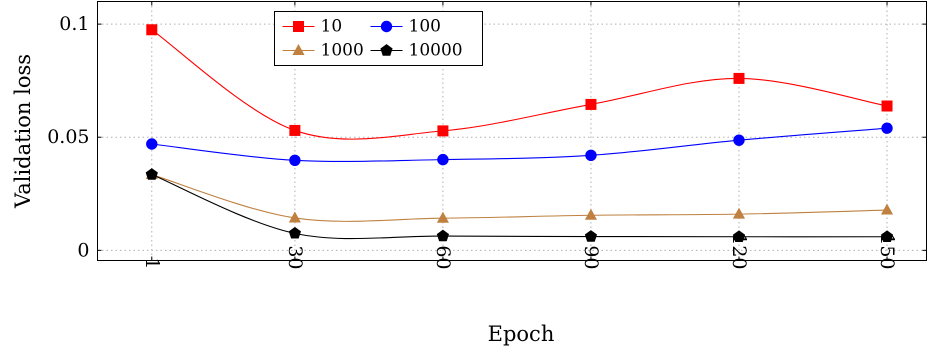  I want to click on legend-entry: 1000, so click(323, 51).